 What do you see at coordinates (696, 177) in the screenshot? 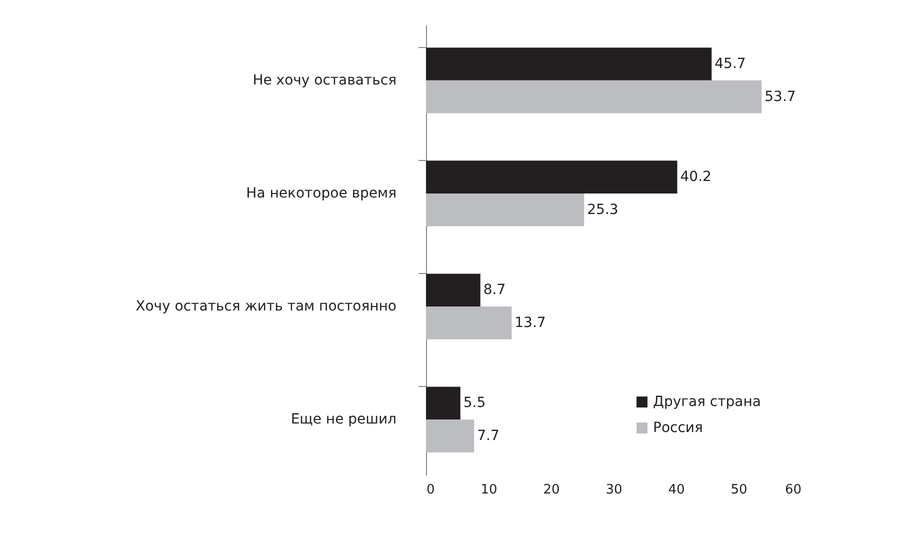
I see `data-label: 40.2` at bounding box center [696, 177].